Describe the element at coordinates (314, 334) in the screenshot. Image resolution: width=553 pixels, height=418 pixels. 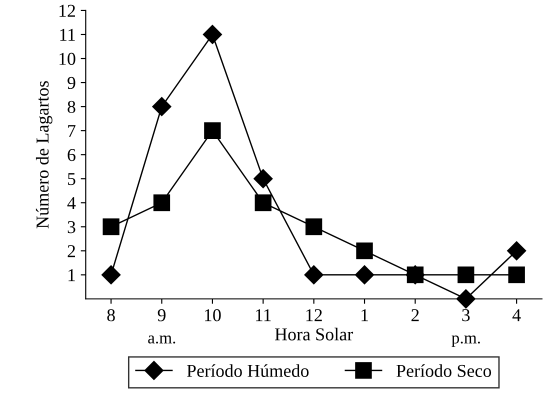
I see `x-axis-title: Hora Solar` at that location.